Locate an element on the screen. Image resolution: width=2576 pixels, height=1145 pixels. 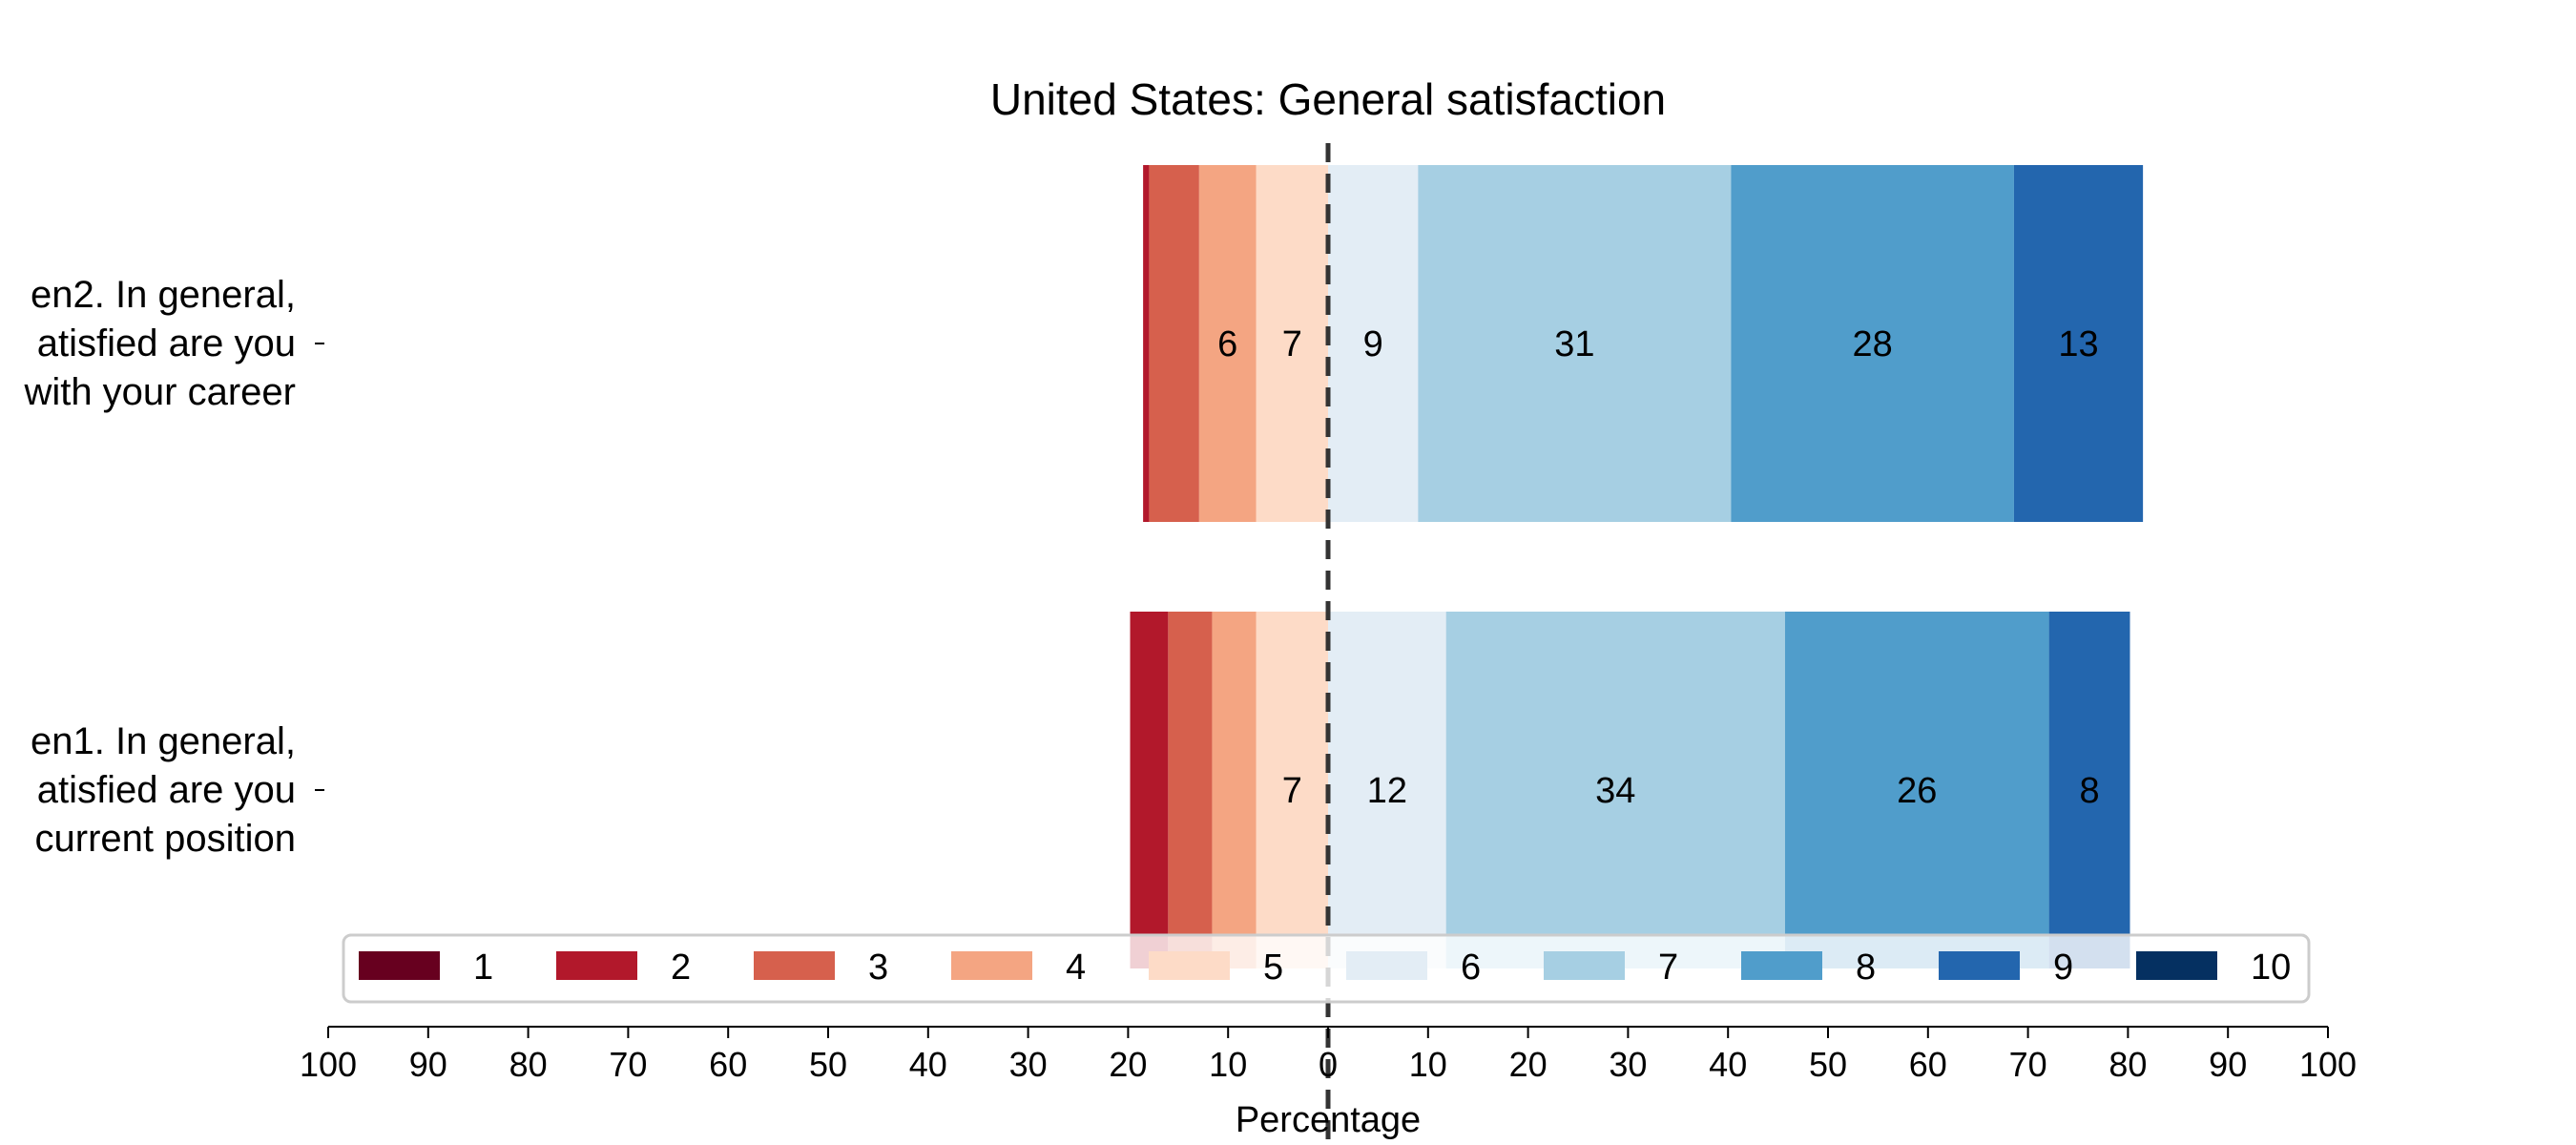
legend-label-8: 8 is located at coordinates (1866, 968).